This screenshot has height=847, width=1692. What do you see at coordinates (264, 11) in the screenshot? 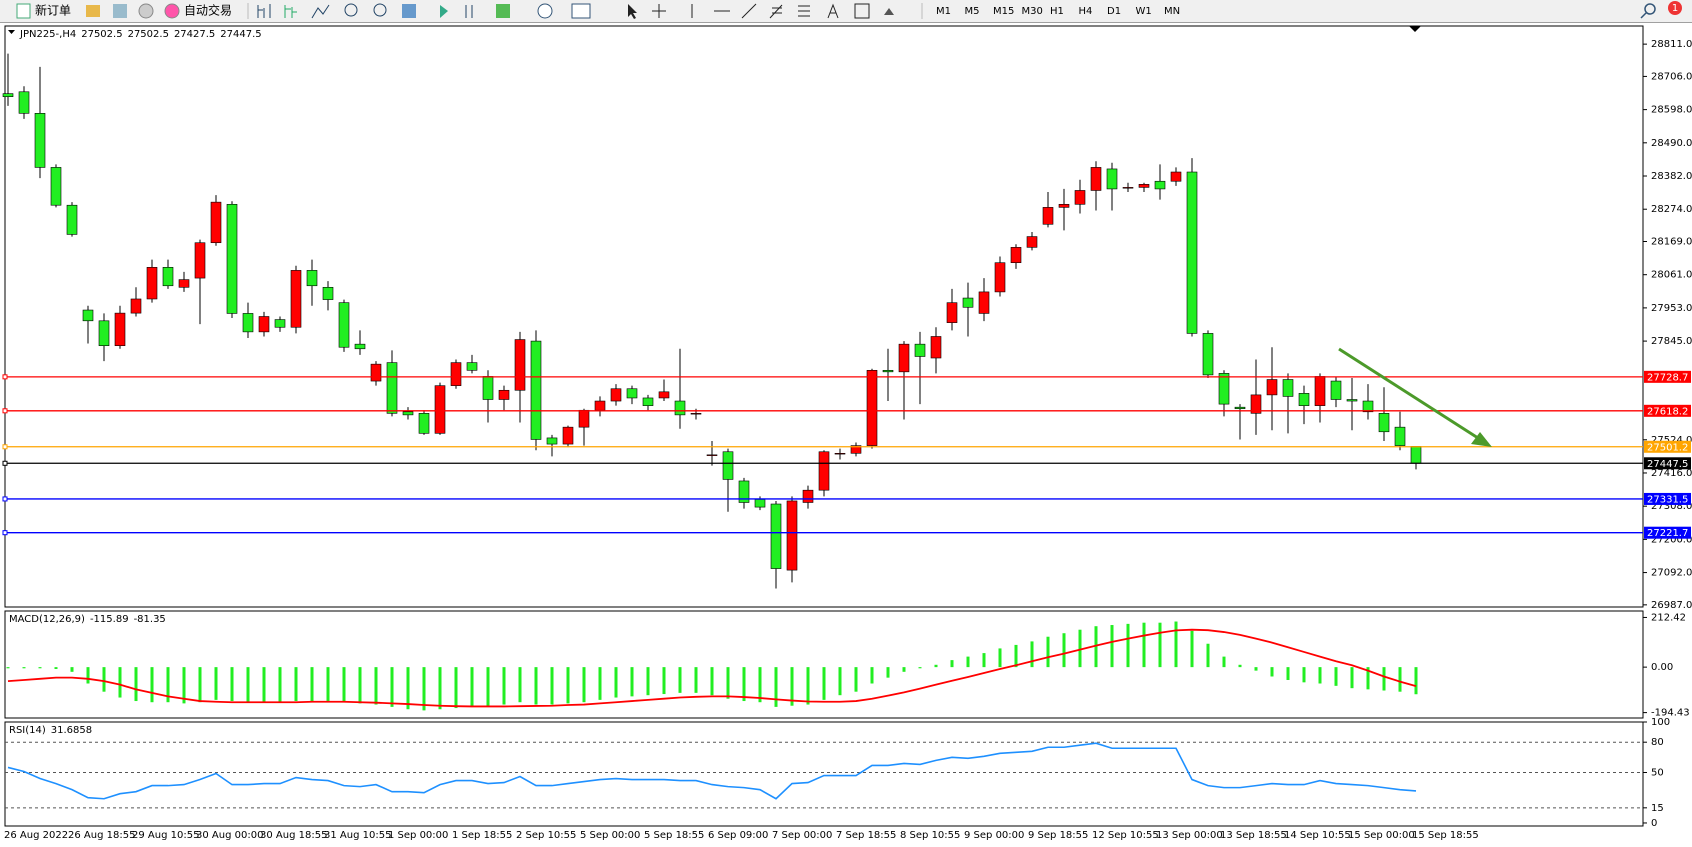
I see `bar-chart-icon` at bounding box center [264, 11].